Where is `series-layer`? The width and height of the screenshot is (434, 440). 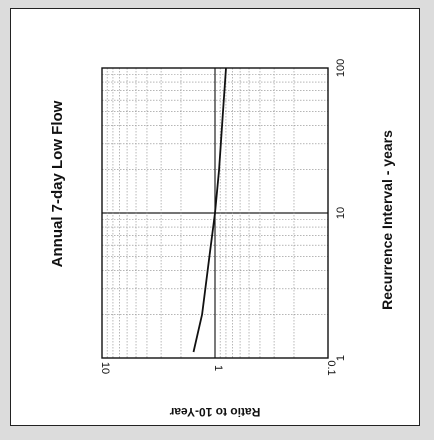
series-layer is located at coordinates (209, 210).